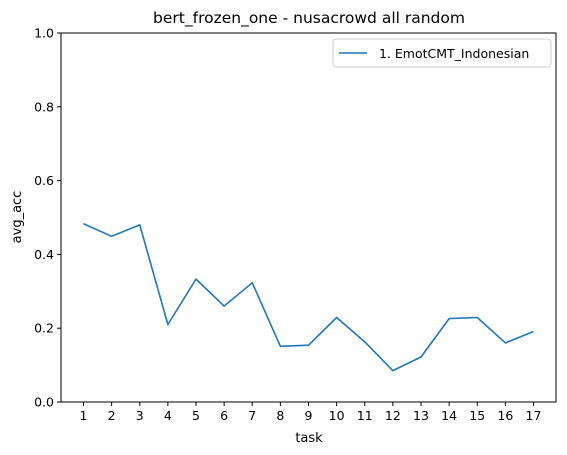  I want to click on x-tick-label: 4, so click(168, 415).